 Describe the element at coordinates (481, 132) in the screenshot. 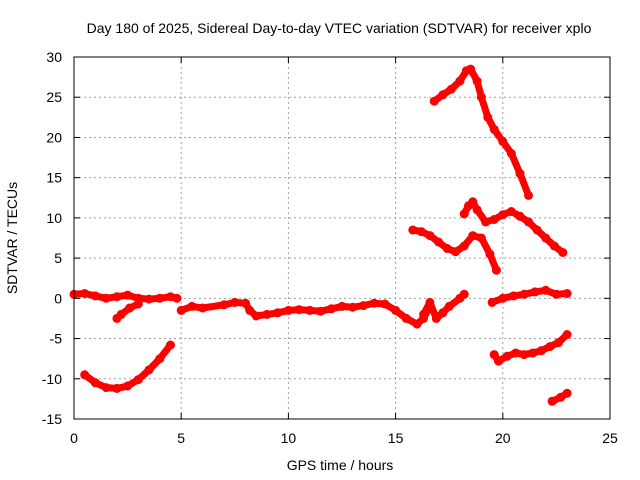

I see `series-high-peak` at that location.